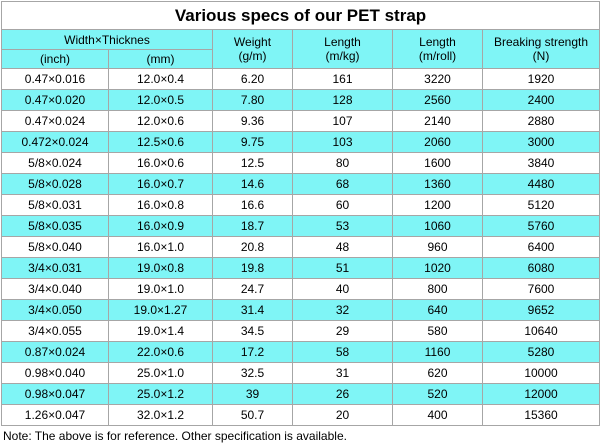 The height and width of the screenshot is (444, 602). Describe the element at coordinates (541, 289) in the screenshot. I see `breaking-strength-cell: 7600` at that location.